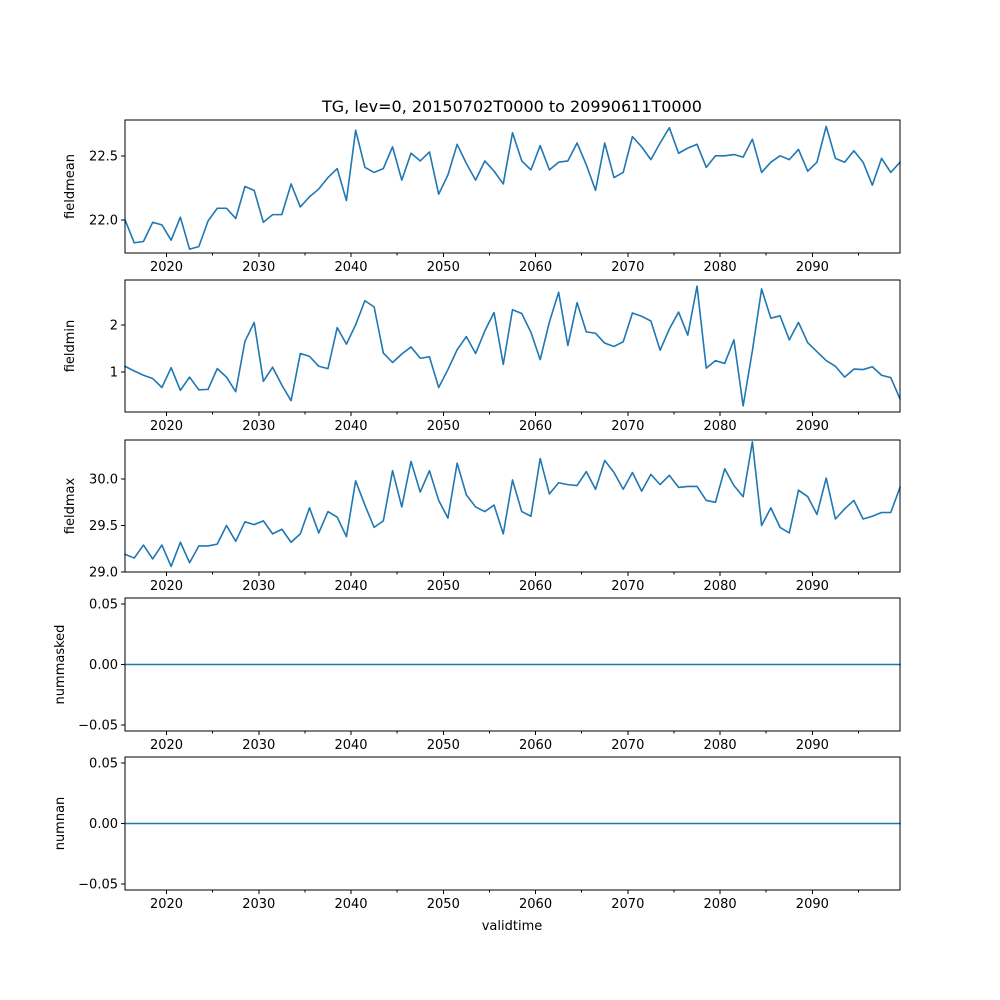 This screenshot has height=1000, width=1000. Describe the element at coordinates (535, 426) in the screenshot. I see `fieldmin-xtick-label: 2060` at that location.